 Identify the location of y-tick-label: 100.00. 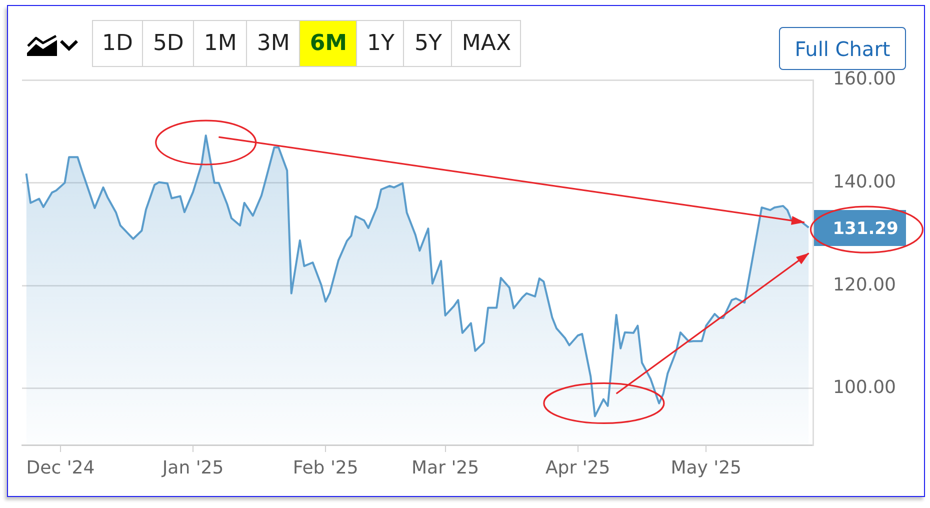
(864, 387).